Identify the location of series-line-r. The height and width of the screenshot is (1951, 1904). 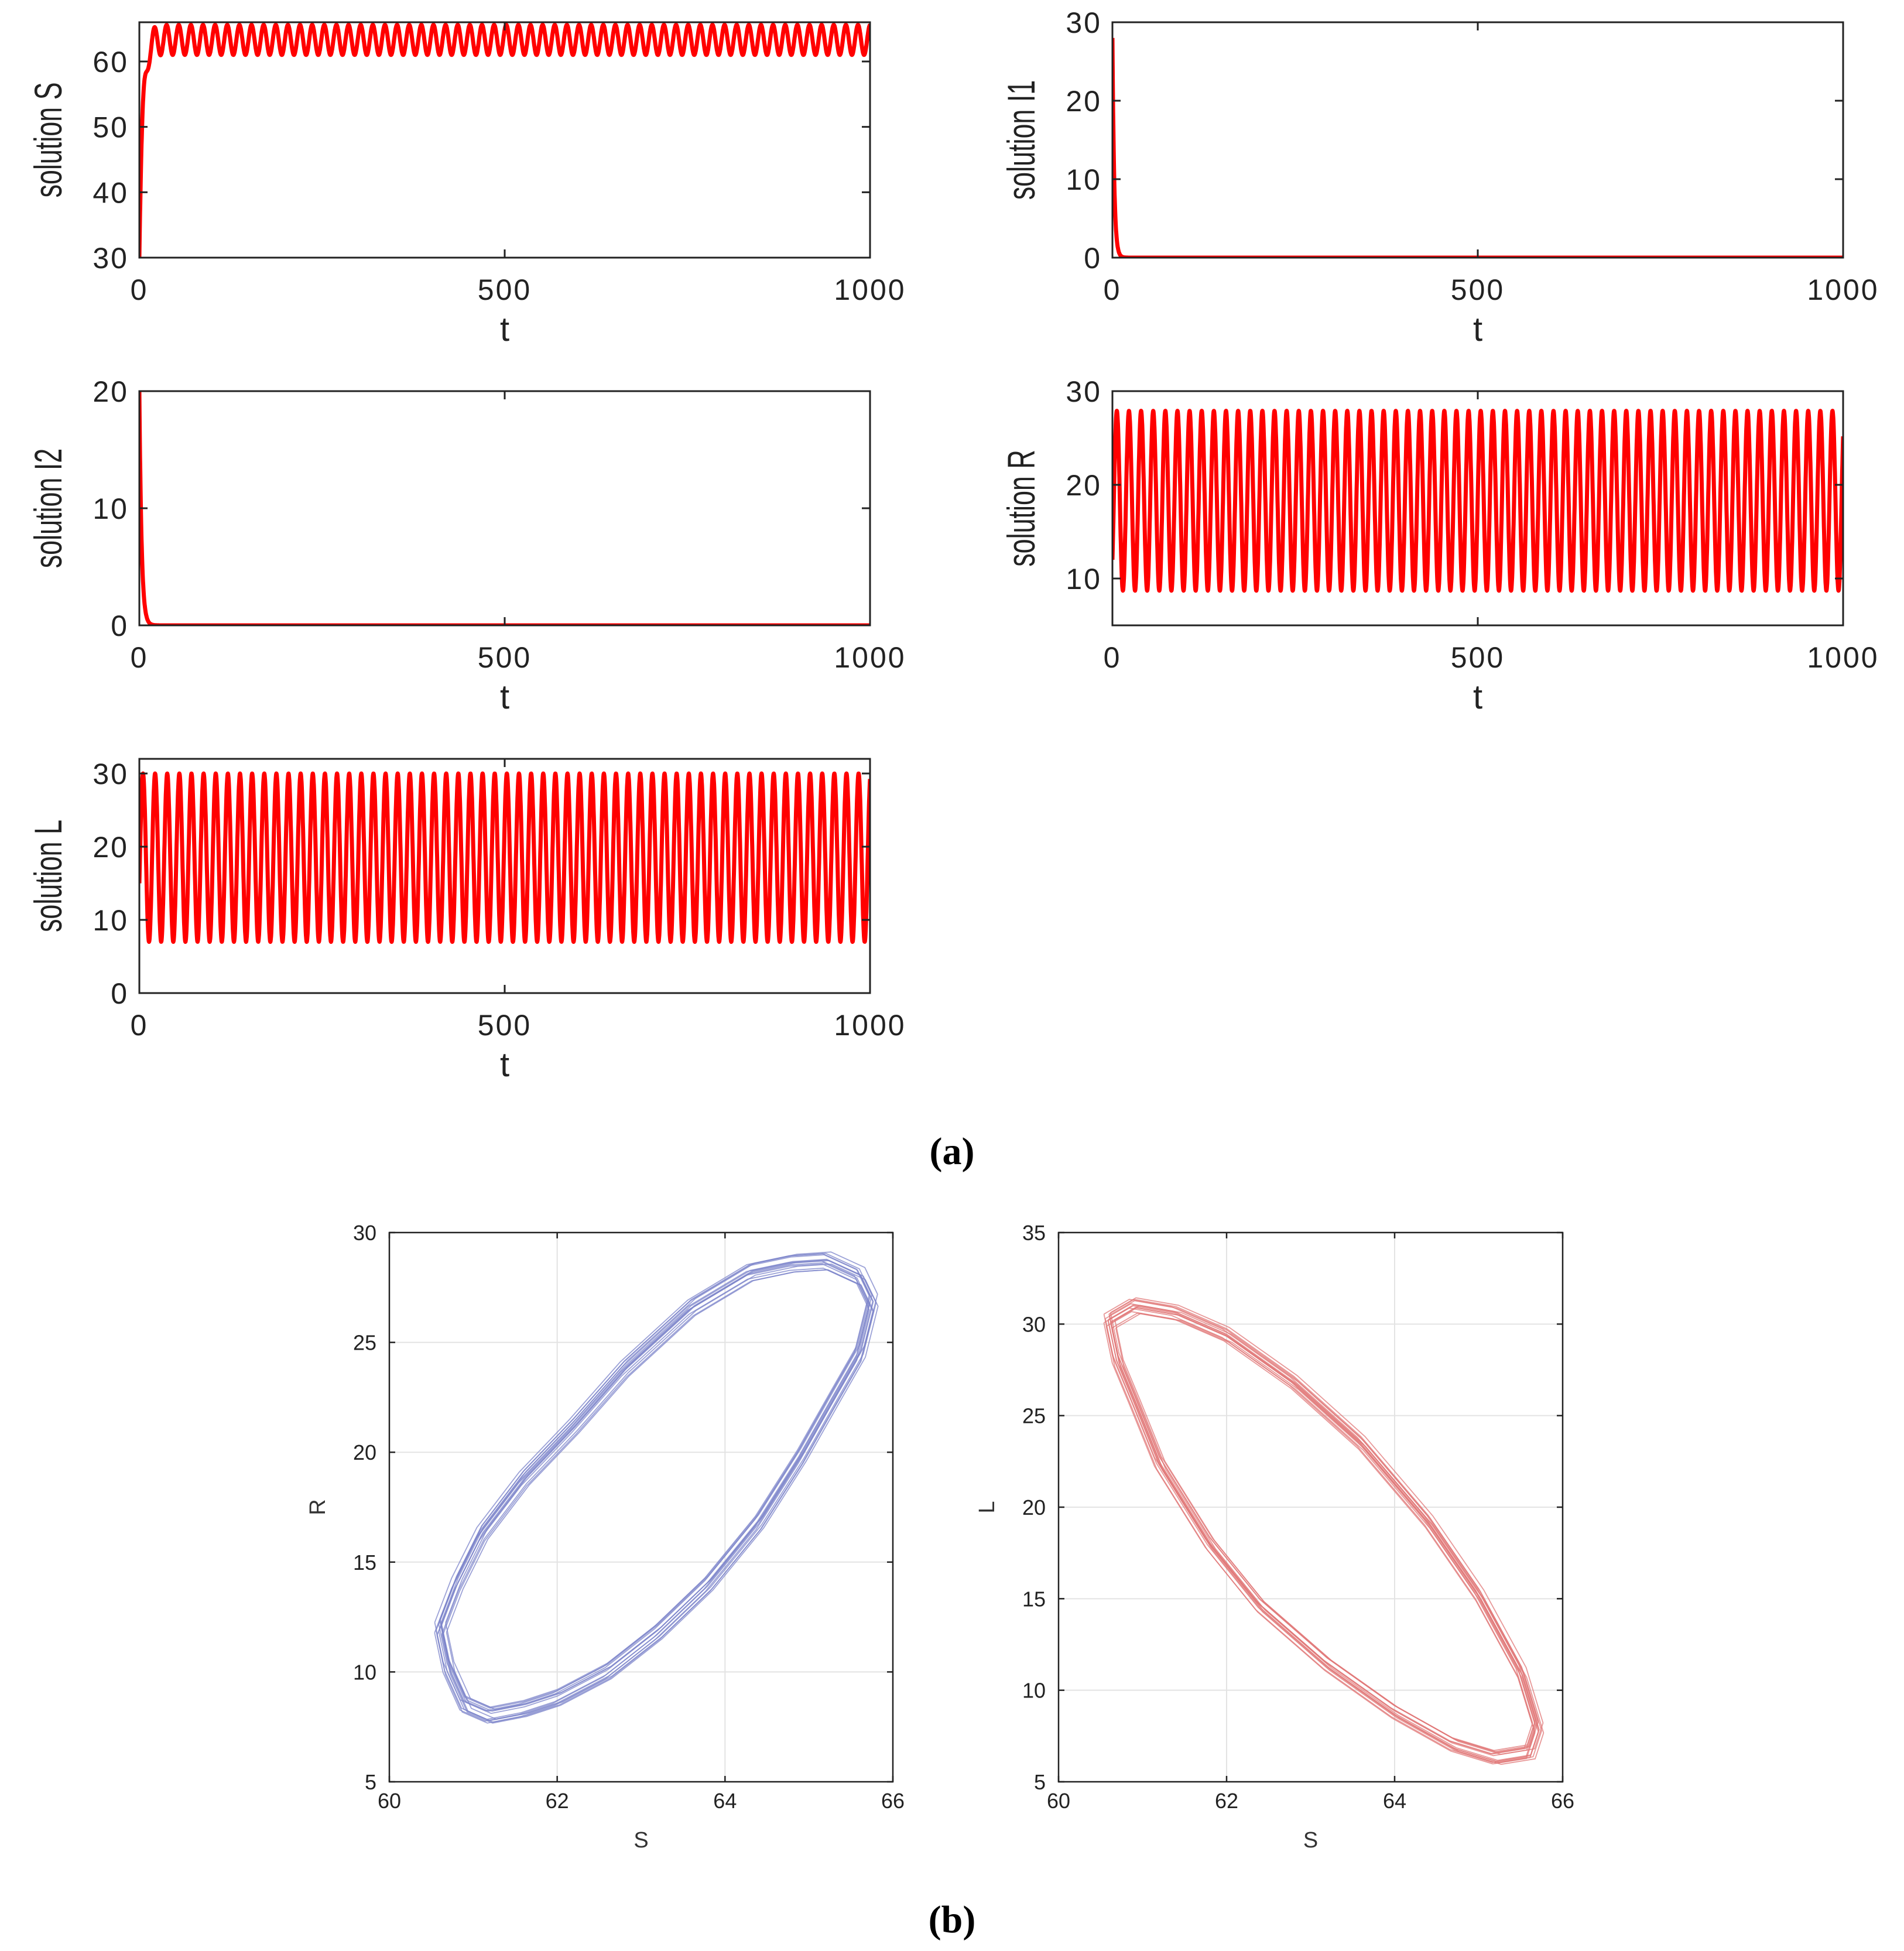
(1477, 501).